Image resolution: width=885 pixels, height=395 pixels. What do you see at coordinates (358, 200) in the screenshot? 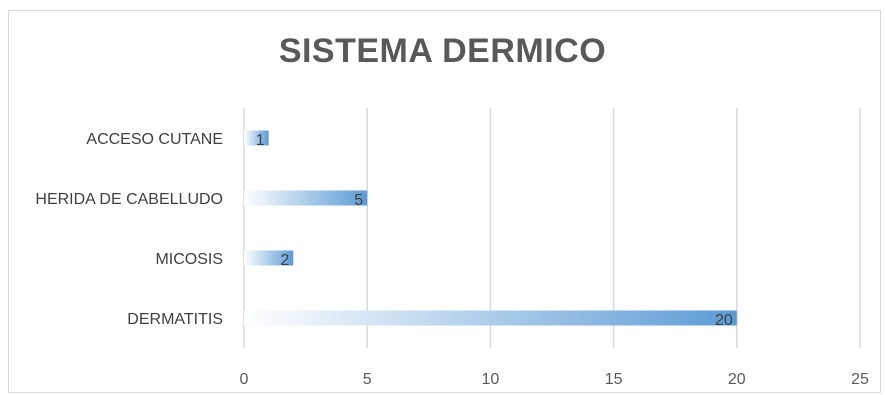
I see `data-label: 5` at bounding box center [358, 200].